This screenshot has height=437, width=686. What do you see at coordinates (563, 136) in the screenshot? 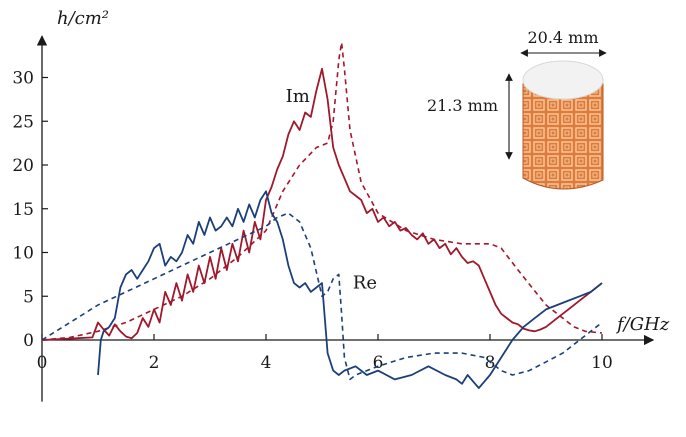
I see `sample-cylinder-body` at bounding box center [563, 136].